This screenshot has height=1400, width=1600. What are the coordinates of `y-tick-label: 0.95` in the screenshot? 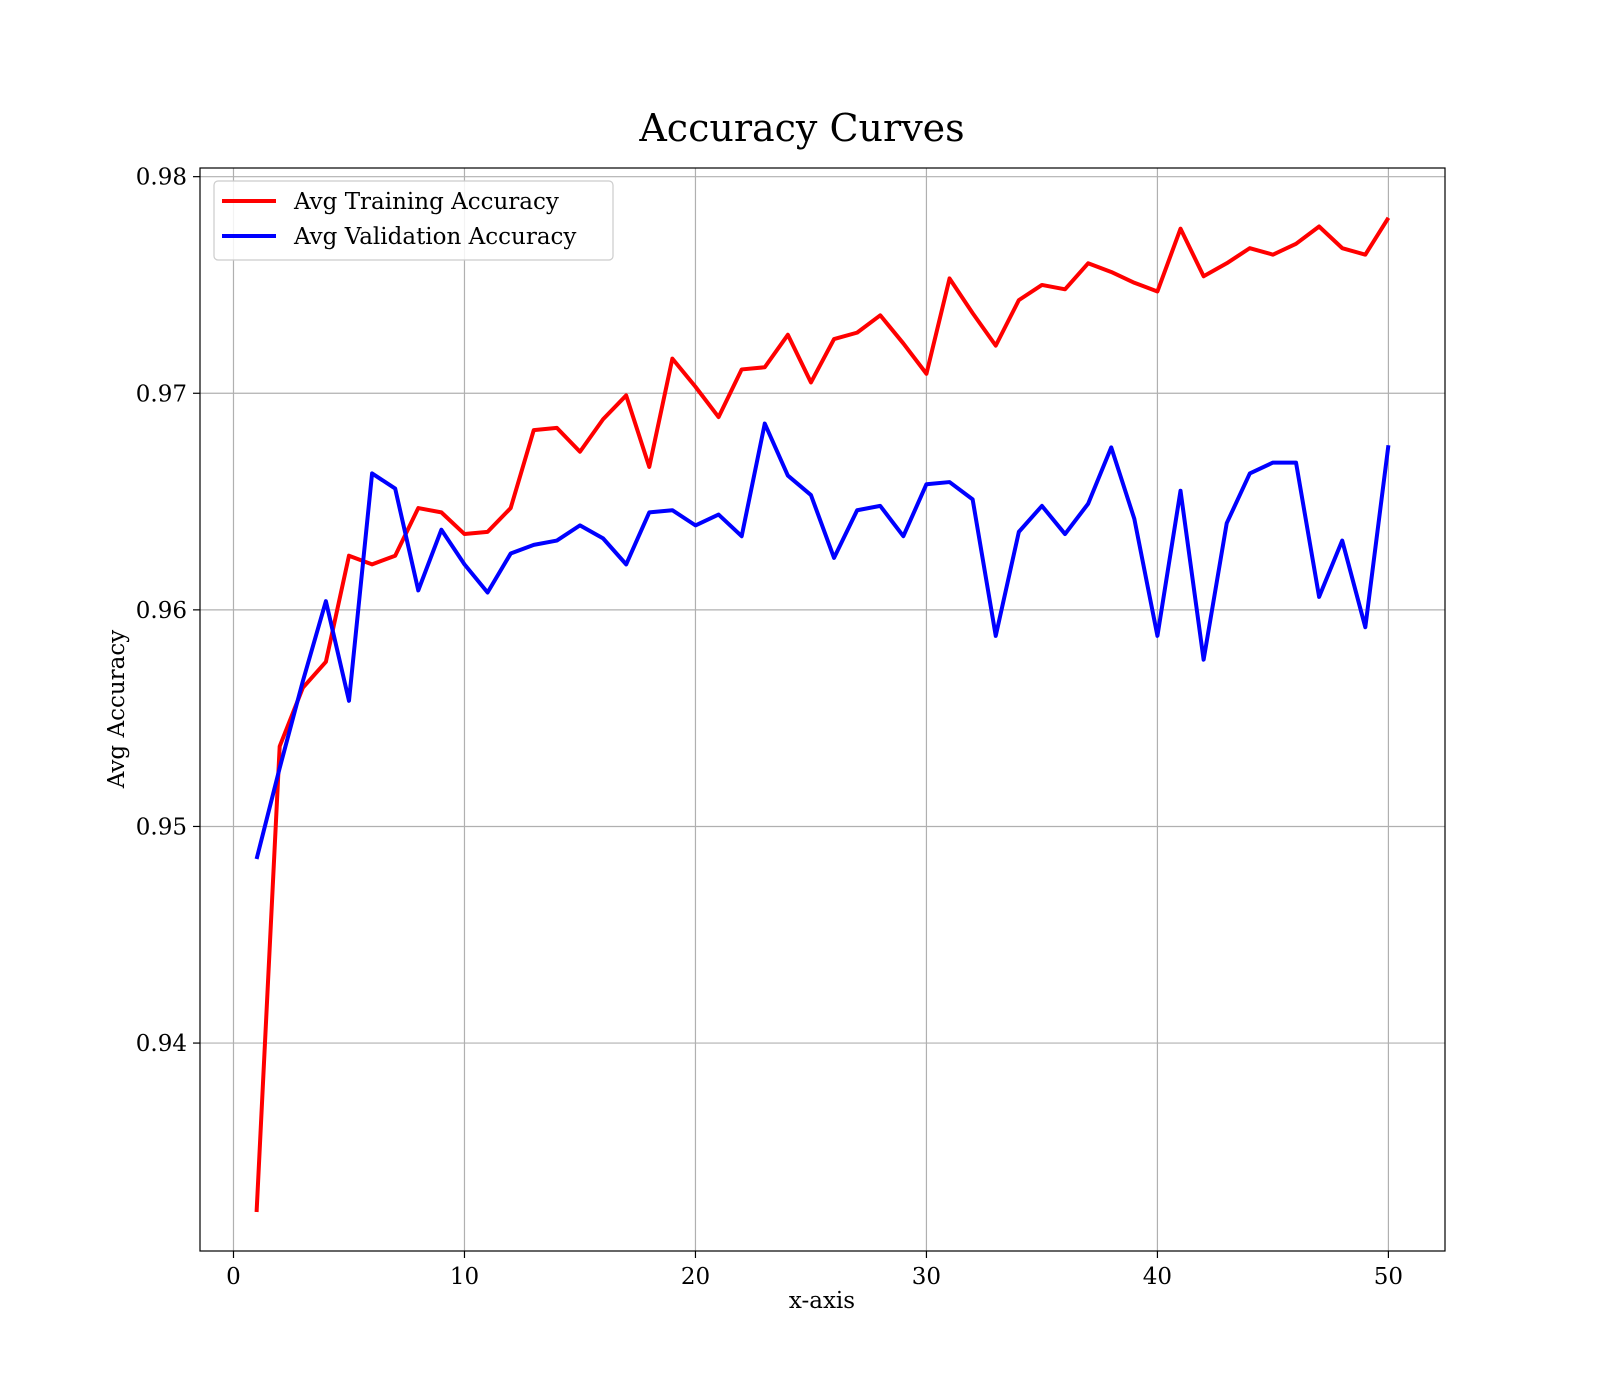 It's located at (161, 827).